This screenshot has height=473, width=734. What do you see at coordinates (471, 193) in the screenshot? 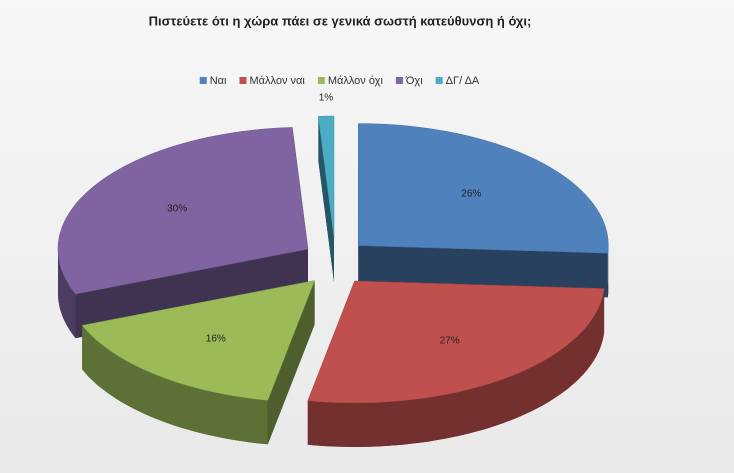
I see `data-label: 26%` at bounding box center [471, 193].